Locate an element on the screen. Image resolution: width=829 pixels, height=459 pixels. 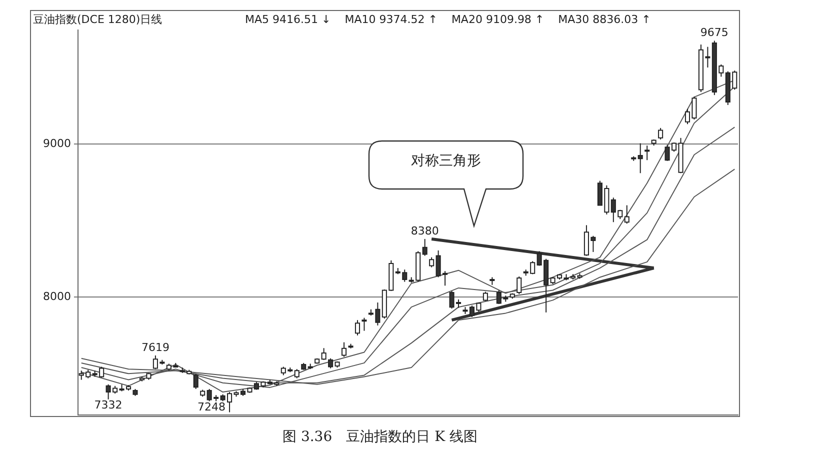
caption: 图 3.36 豆油指数的日 K 线图 is located at coordinates (380, 437).